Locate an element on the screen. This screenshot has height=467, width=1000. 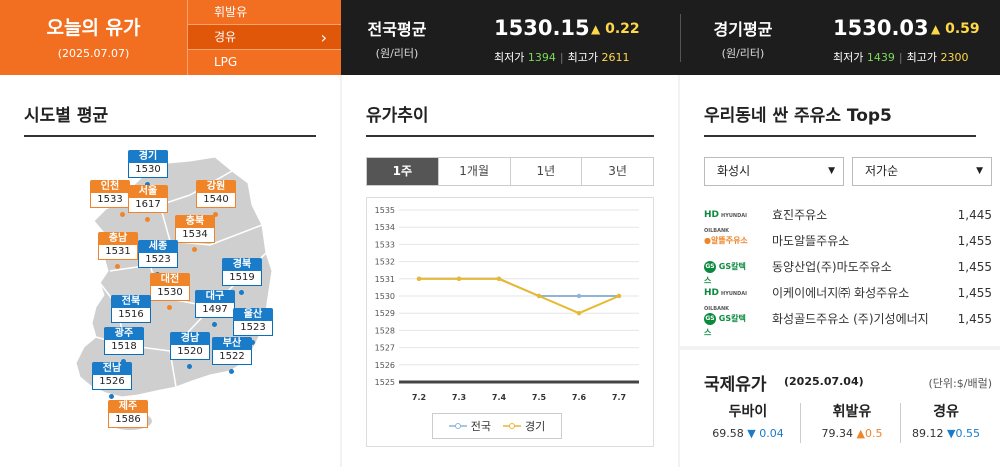
national-average-label: 전국평균 (원/리터) is located at coordinates (397, 30).